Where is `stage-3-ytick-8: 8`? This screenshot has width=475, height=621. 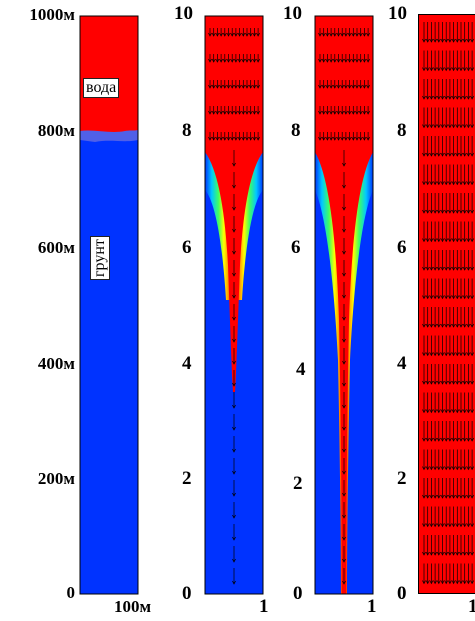
stage-3-ytick-8: 8 is located at coordinates (402, 130).